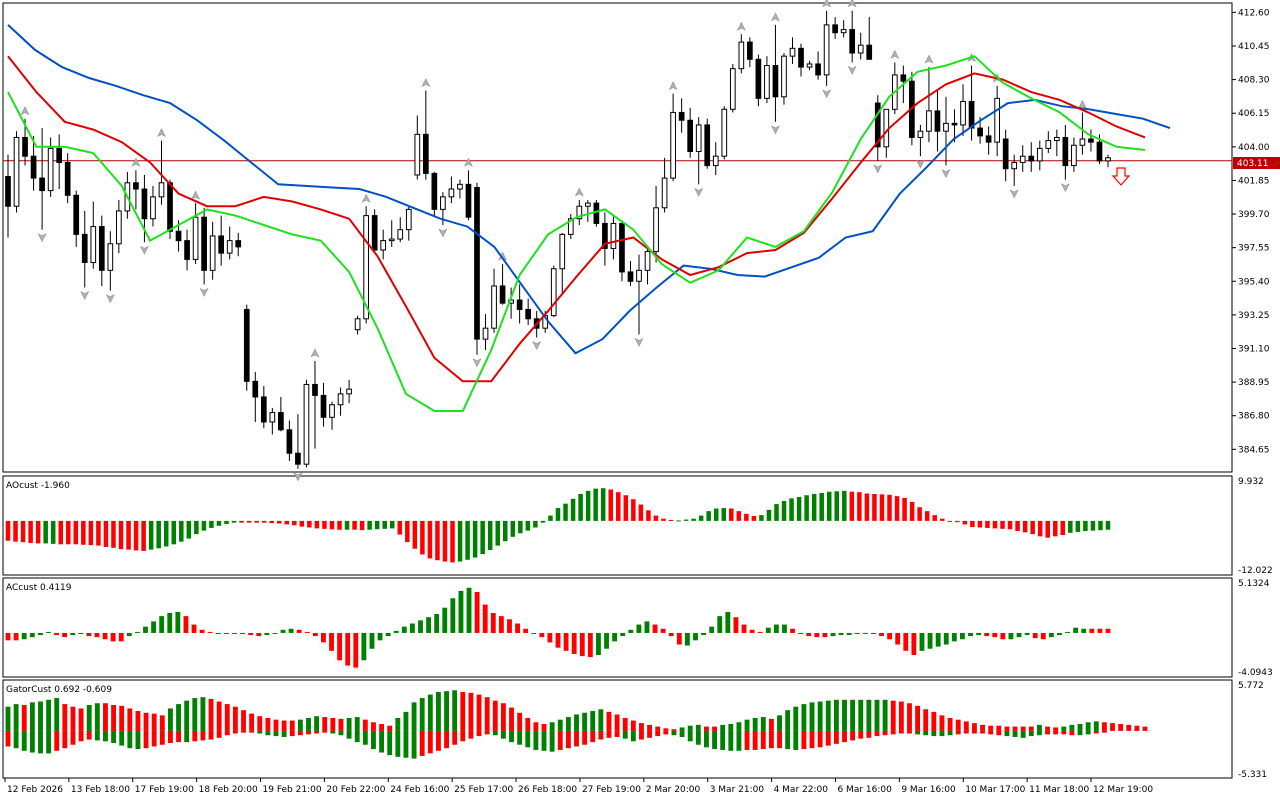 Image resolution: width=1280 pixels, height=800 pixels. I want to click on price-tick-label: 397.55, so click(1254, 249).